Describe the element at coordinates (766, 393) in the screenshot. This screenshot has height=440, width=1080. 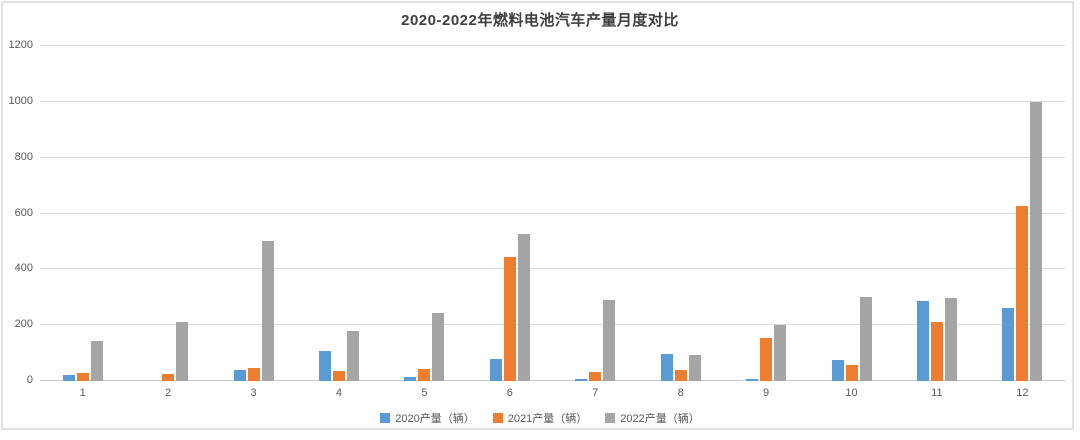
I see `x-axis-label-9: 9` at that location.